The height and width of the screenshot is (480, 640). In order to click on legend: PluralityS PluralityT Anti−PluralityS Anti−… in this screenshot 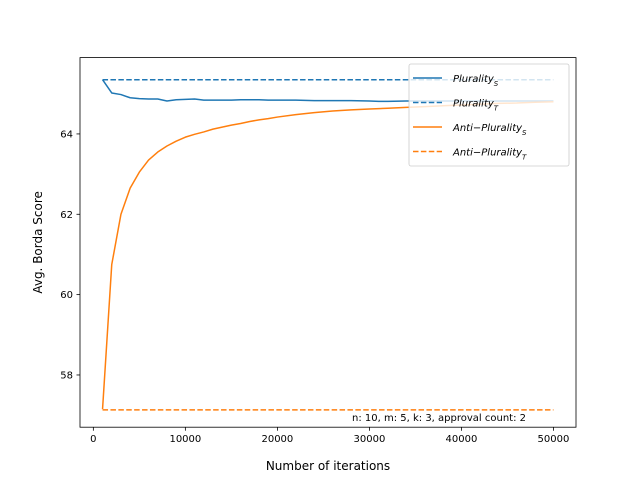, I will do `click(489, 115)`.